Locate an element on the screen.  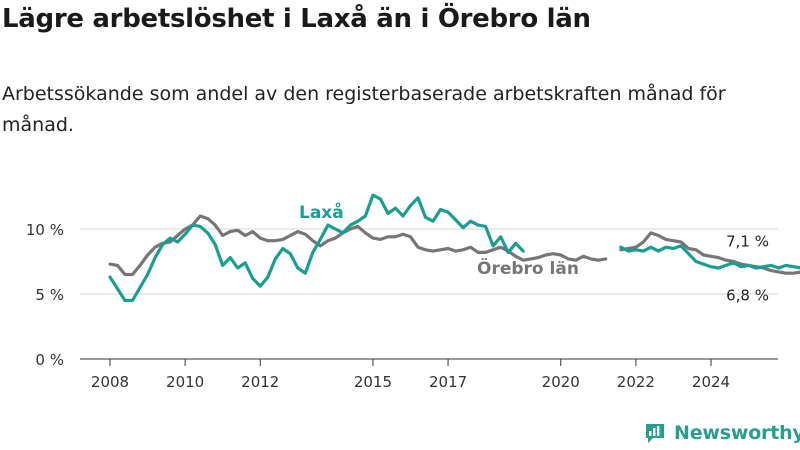
y-tick-label: 10 % is located at coordinates (45, 230).